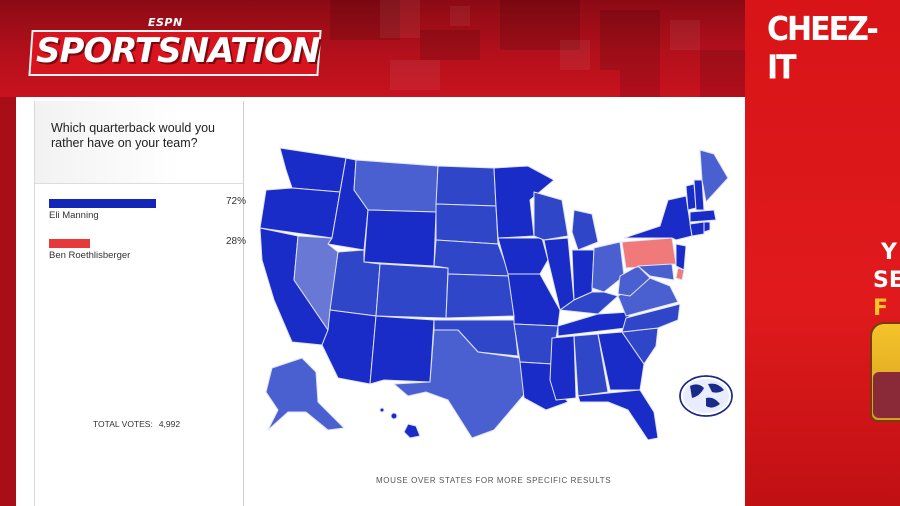 The height and width of the screenshot is (506, 900). Describe the element at coordinates (889, 252) in the screenshot. I see `ad-letter: Y` at that location.